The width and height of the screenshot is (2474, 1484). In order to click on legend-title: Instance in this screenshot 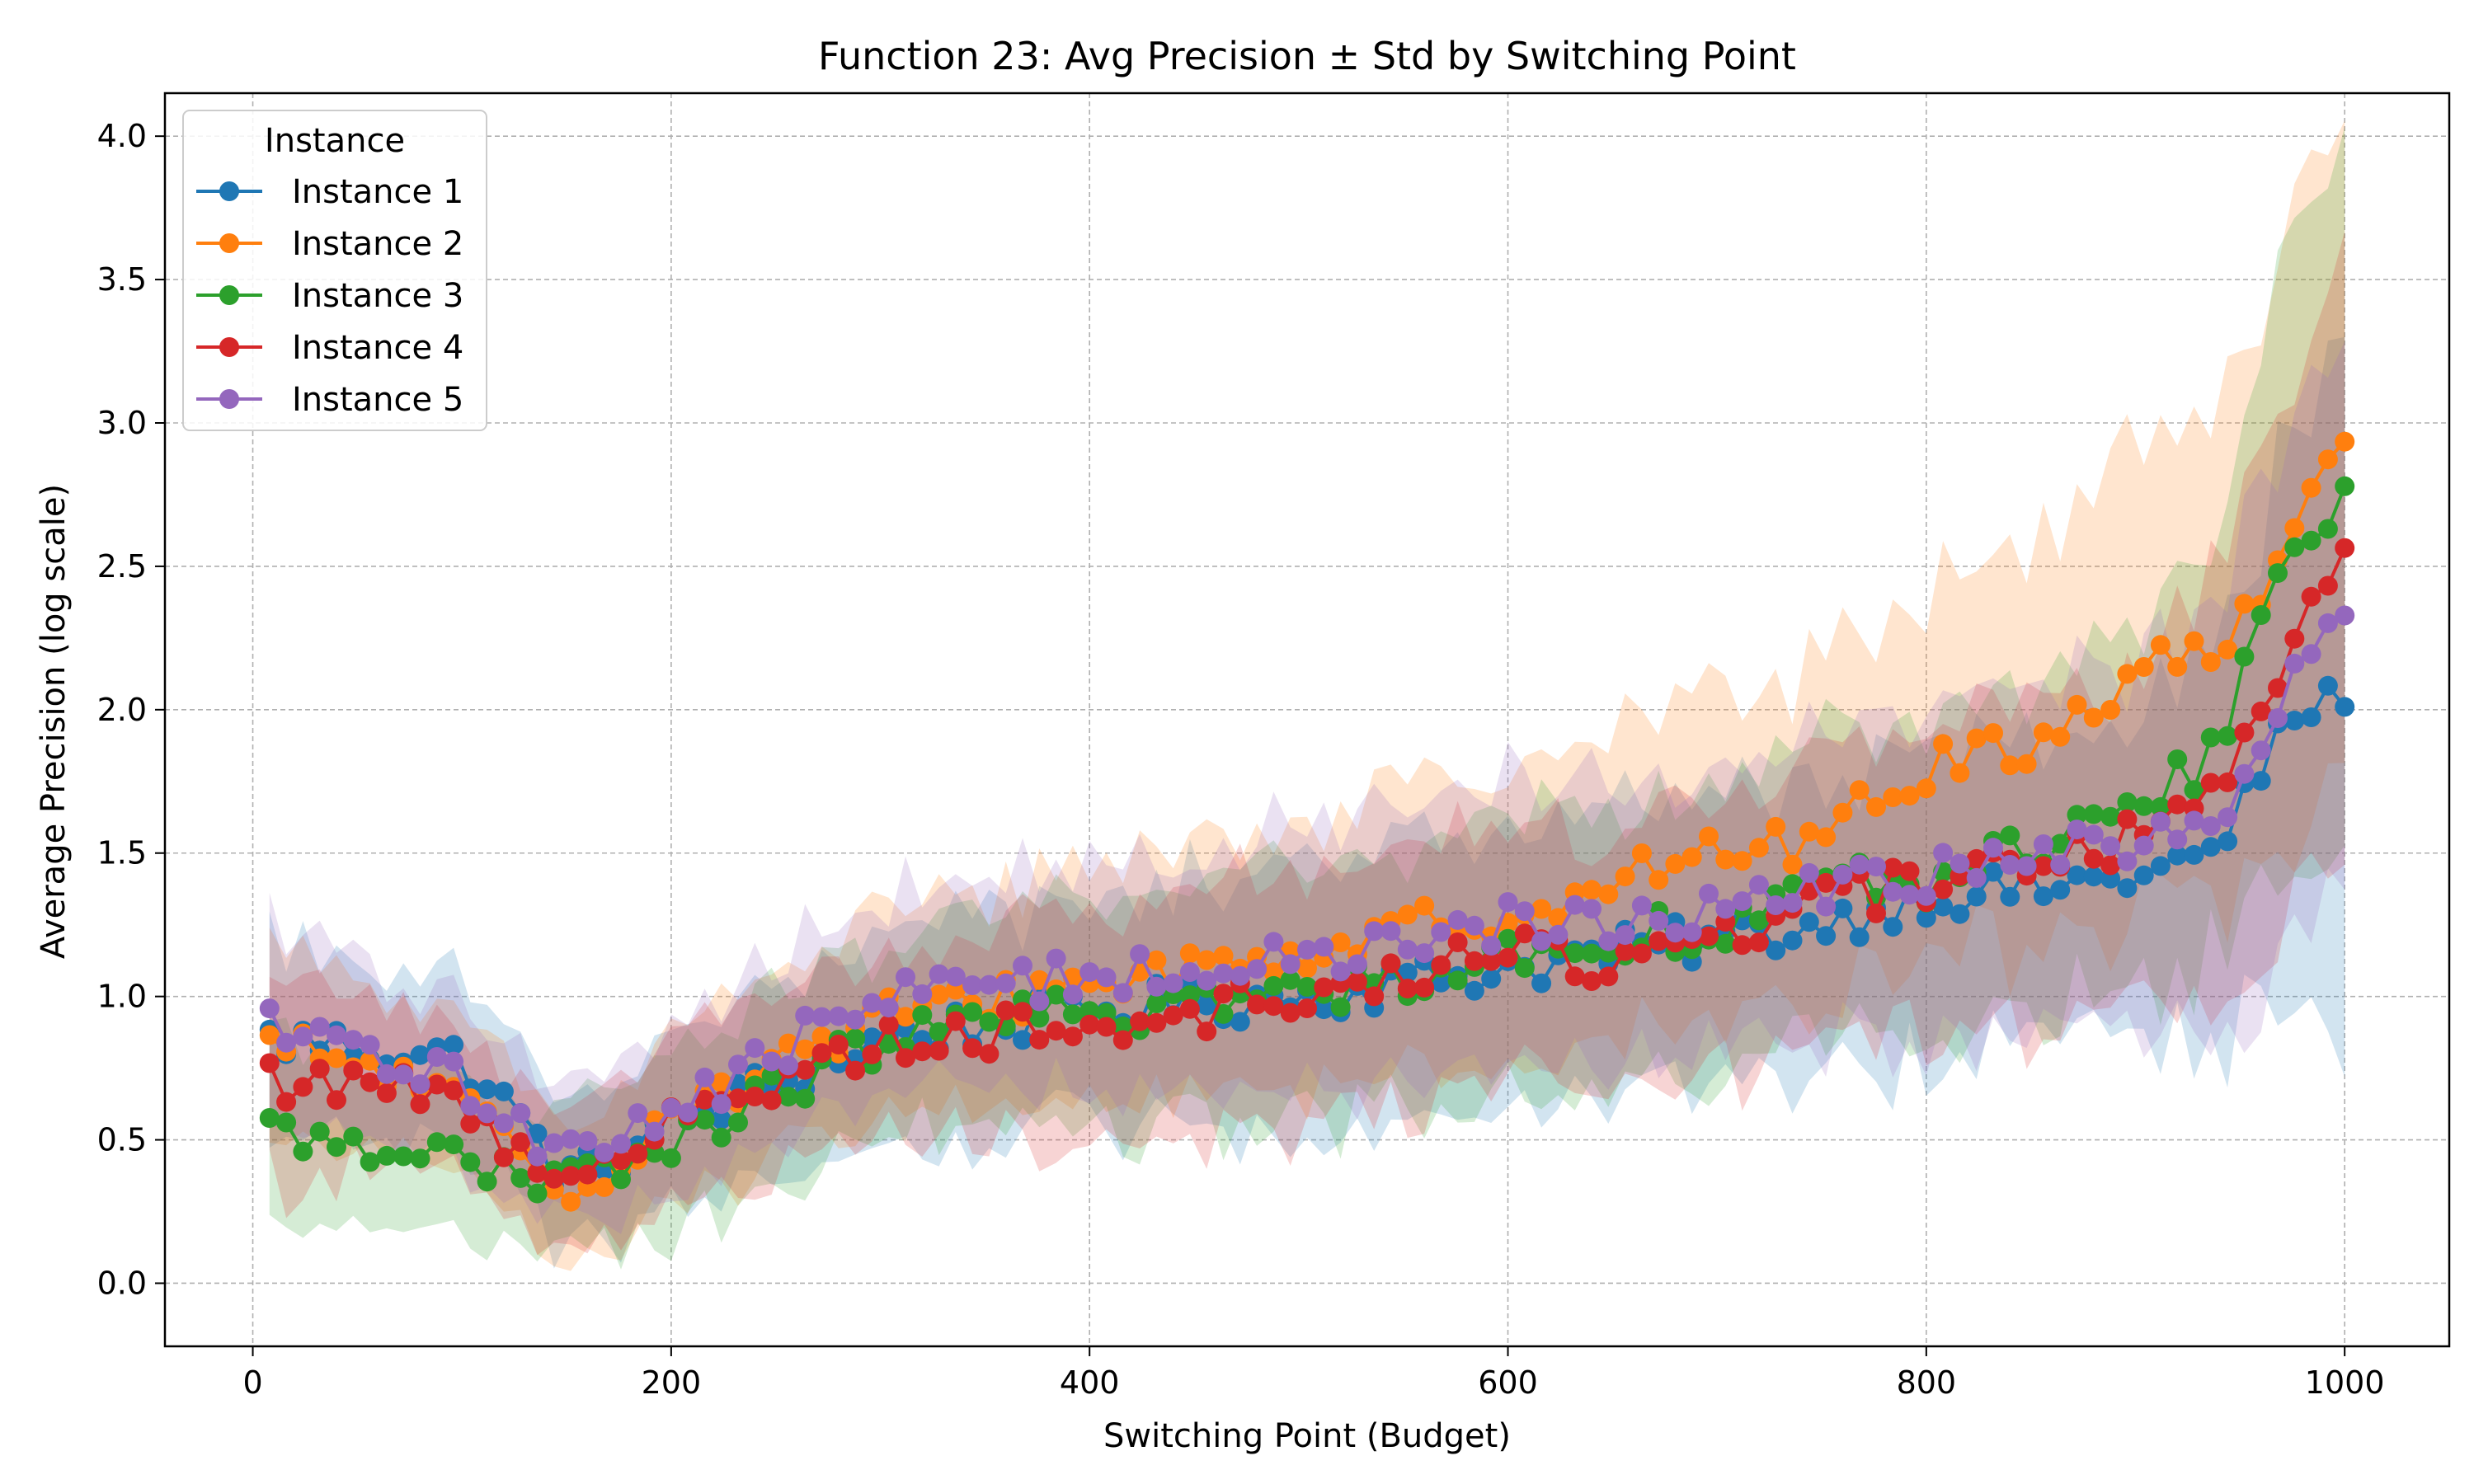, I will do `click(335, 141)`.